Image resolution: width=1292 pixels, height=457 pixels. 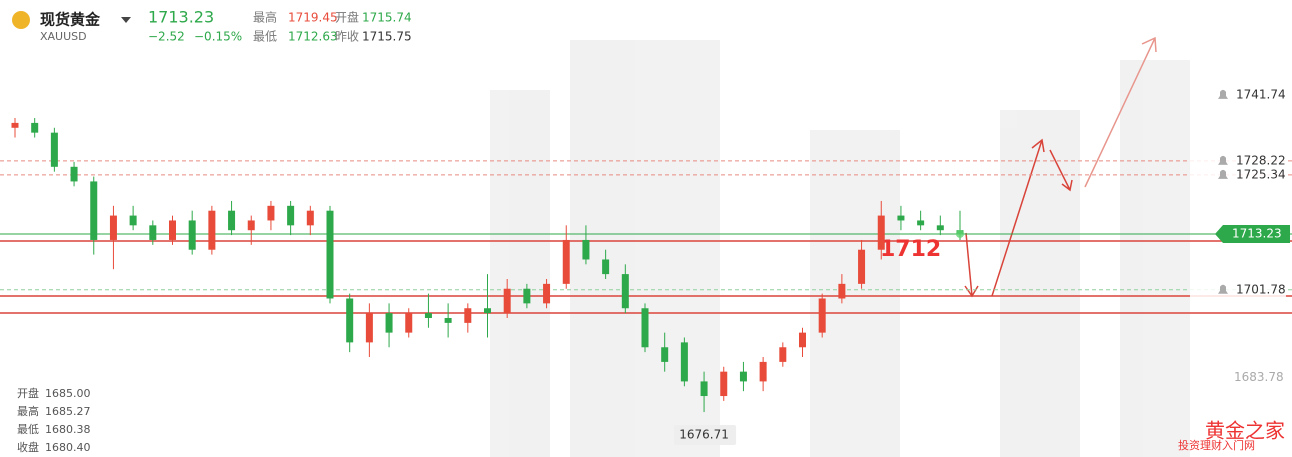 I want to click on low-label: 1676.71, so click(x=704, y=435).